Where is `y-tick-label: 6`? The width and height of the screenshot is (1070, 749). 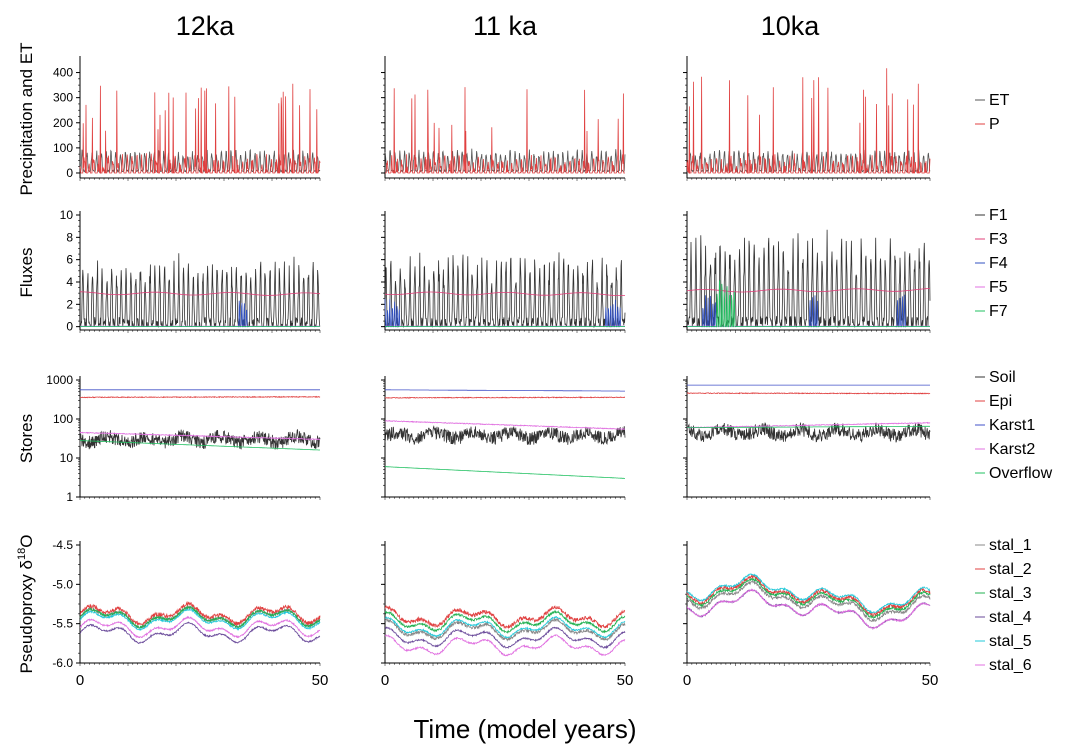
y-tick-label: 6 is located at coordinates (69, 260).